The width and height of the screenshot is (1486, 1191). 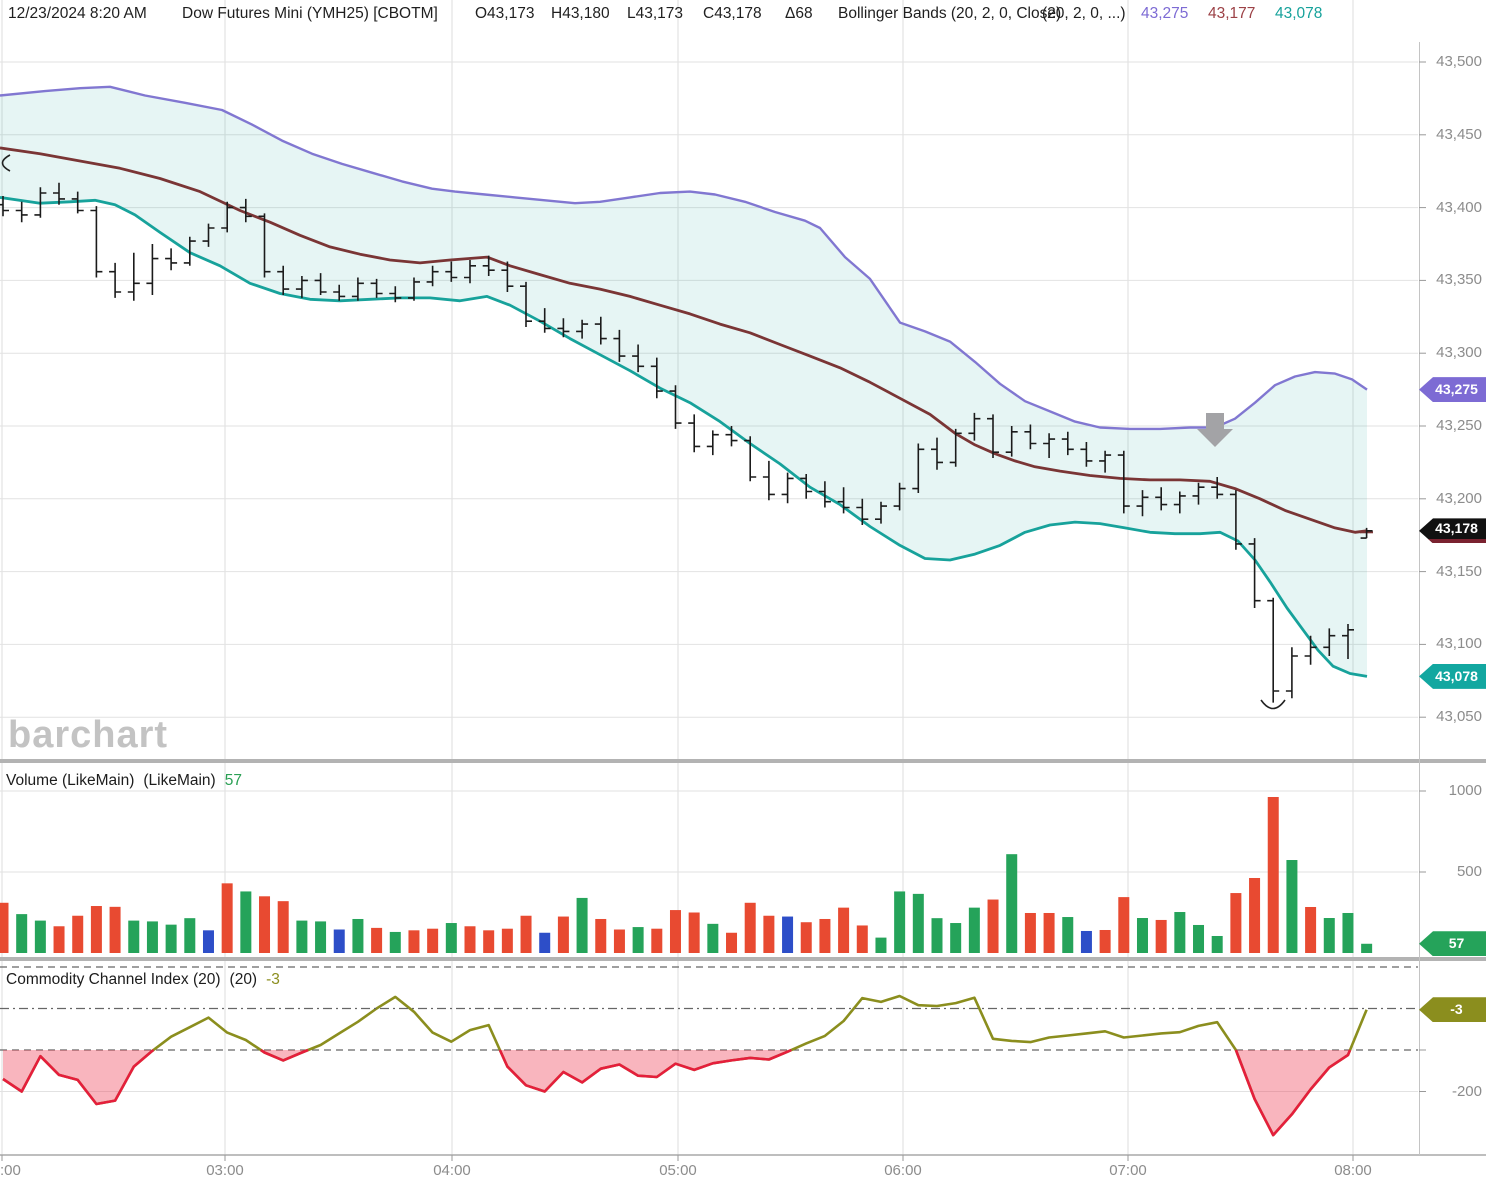 I want to click on price-axis-label: 43,300, so click(x=1459, y=353).